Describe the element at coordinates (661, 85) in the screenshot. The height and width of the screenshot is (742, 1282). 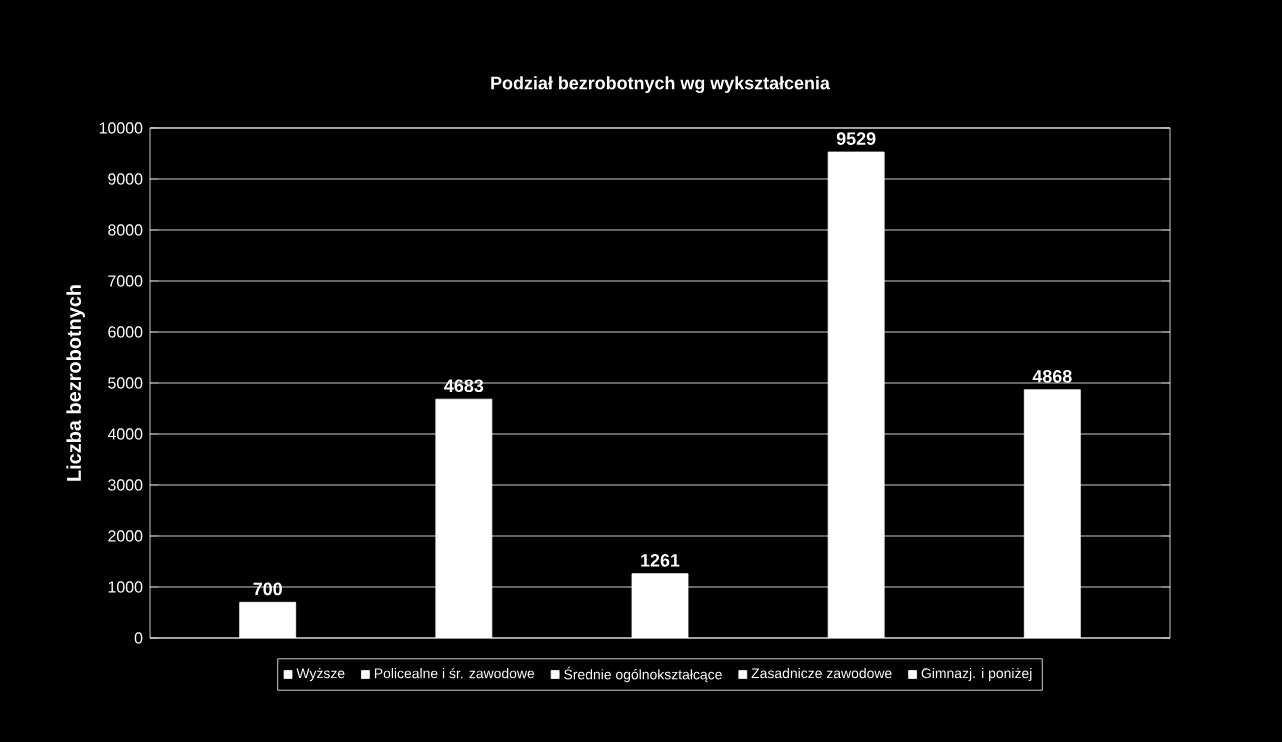
I see `chart-title: Podział bezrobotnych wg wykształcenia` at that location.